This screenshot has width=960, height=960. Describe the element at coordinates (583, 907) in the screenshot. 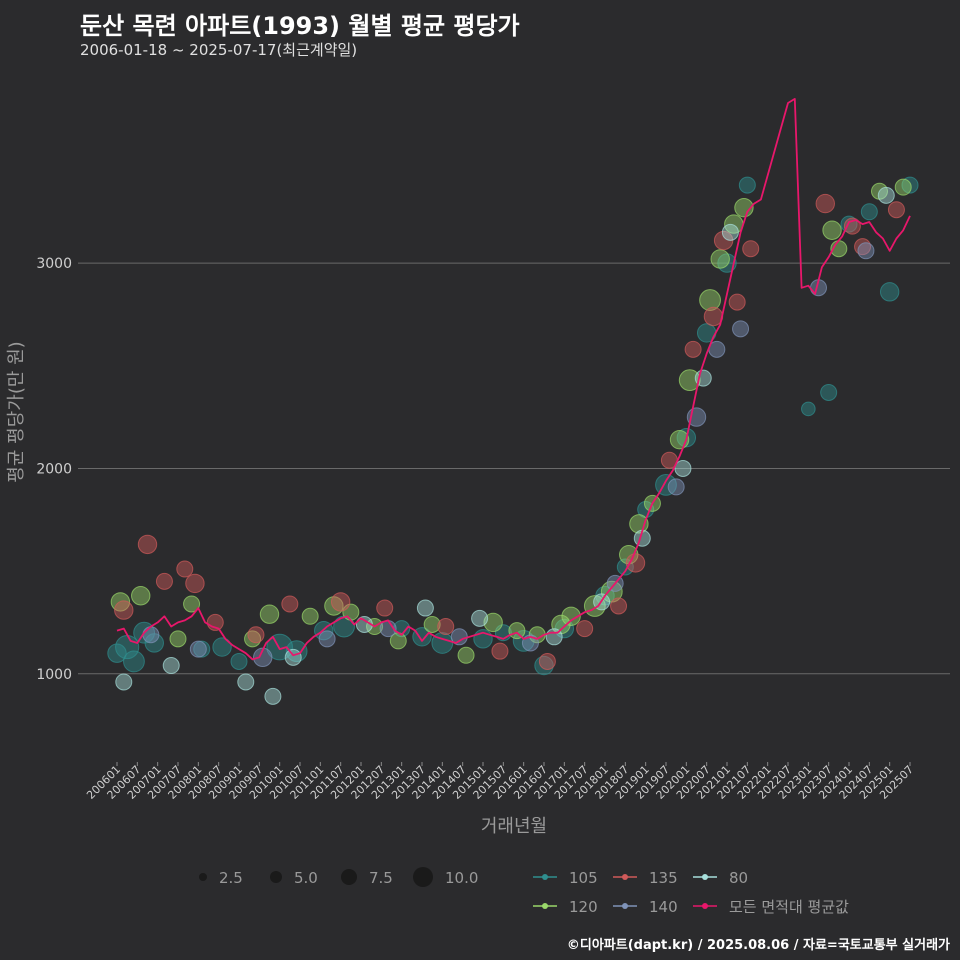

I see `legend-label-120: 120` at that location.